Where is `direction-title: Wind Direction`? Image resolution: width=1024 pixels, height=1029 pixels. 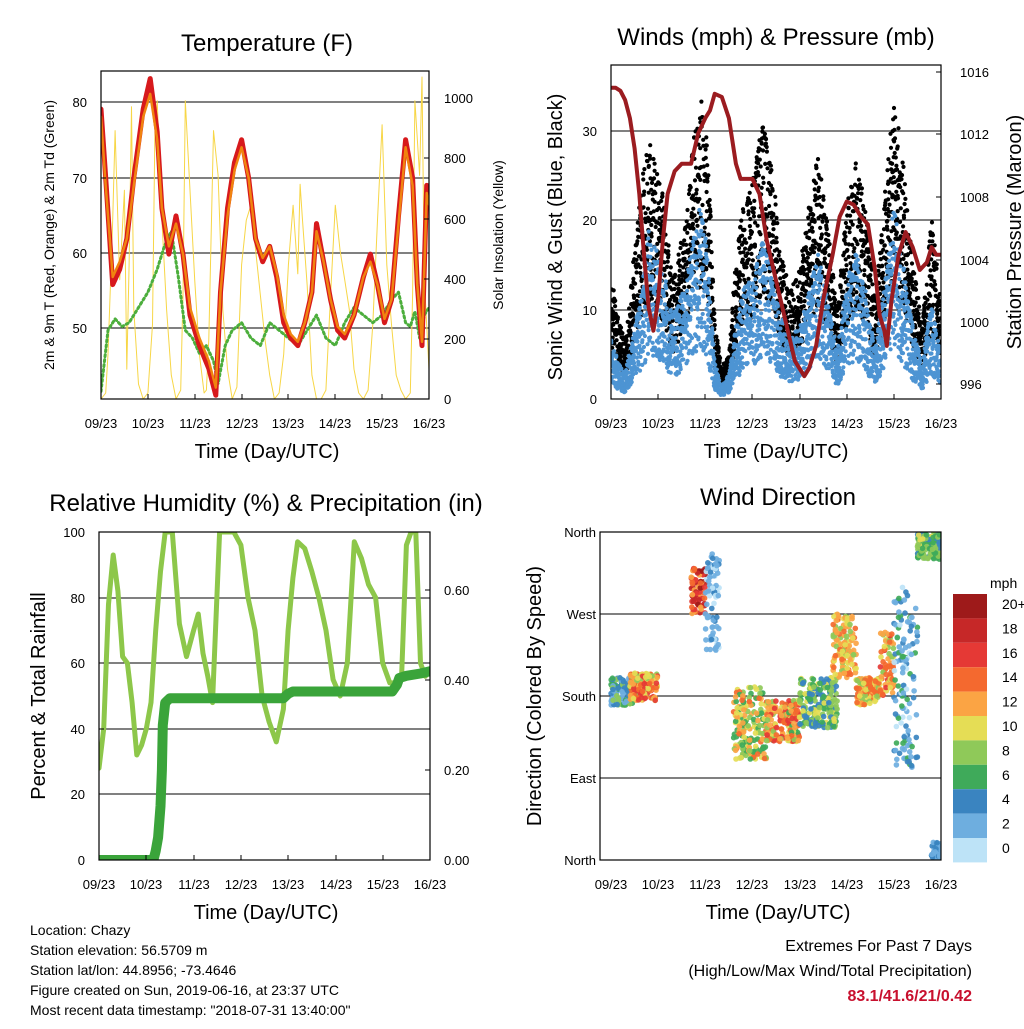 direction-title: Wind Direction is located at coordinates (778, 497).